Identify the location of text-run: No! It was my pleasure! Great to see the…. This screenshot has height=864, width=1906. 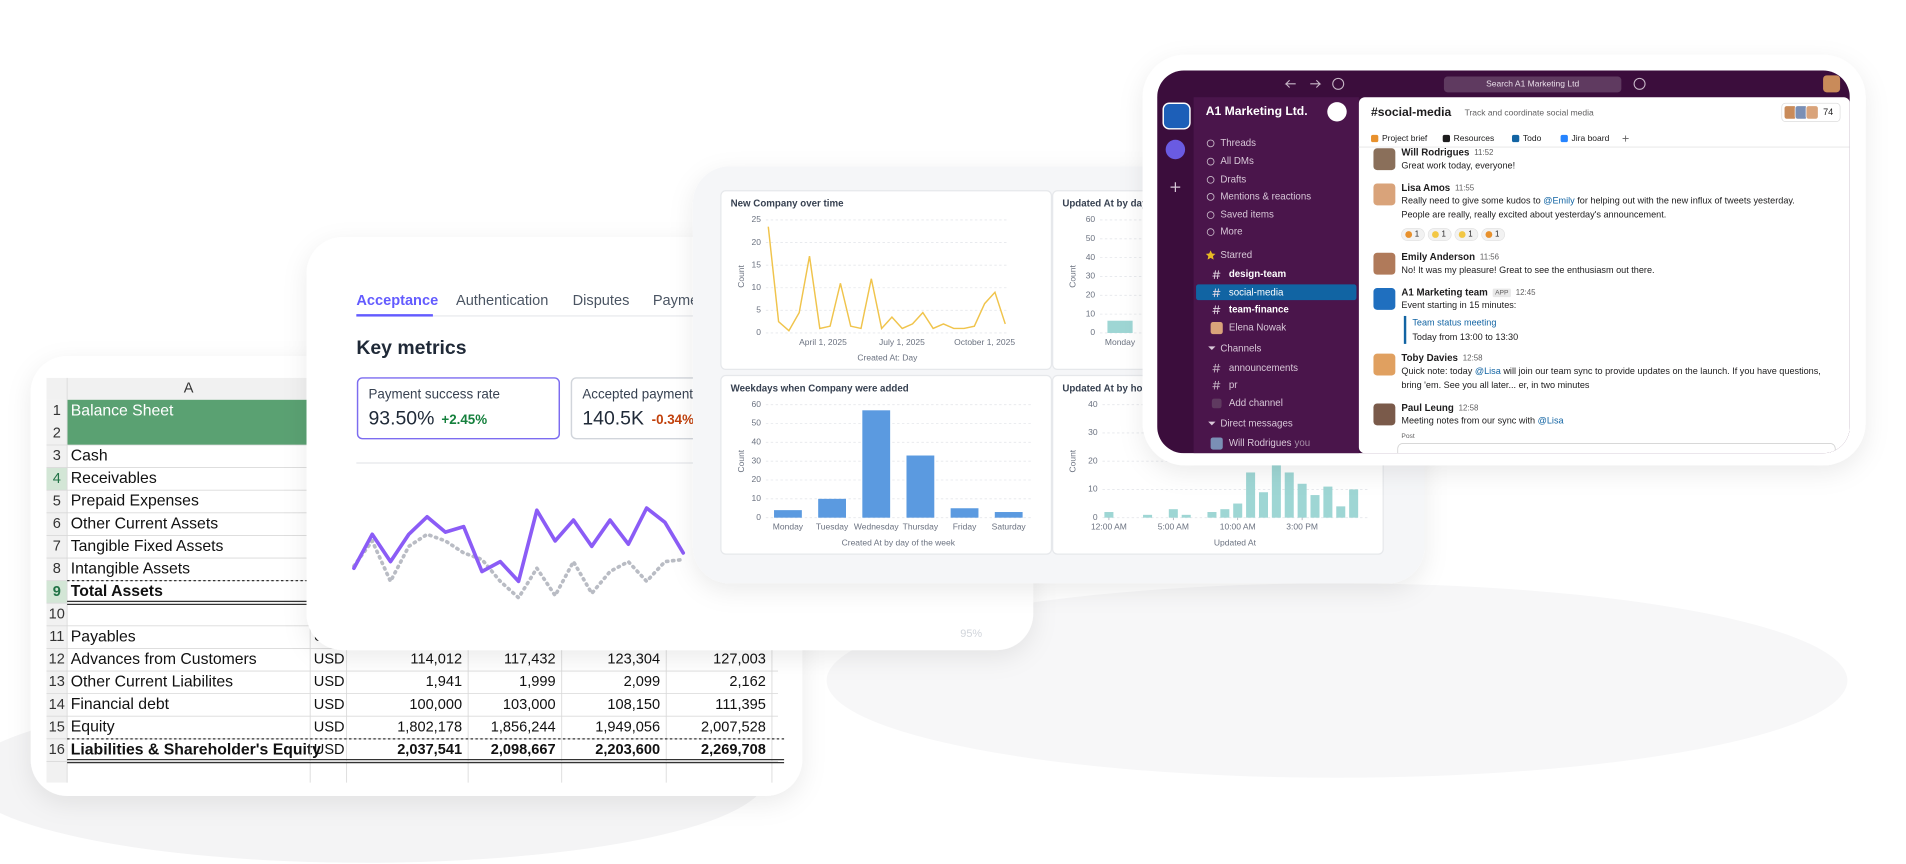
(1527, 270).